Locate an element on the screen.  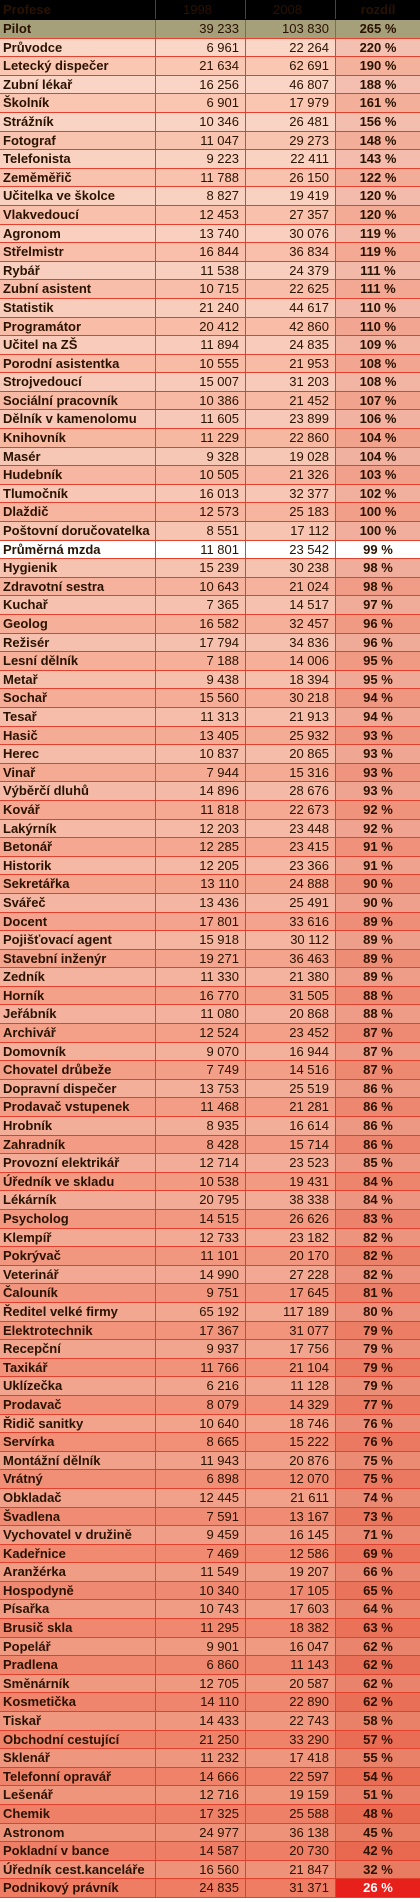
difference: 109 % is located at coordinates (378, 345).